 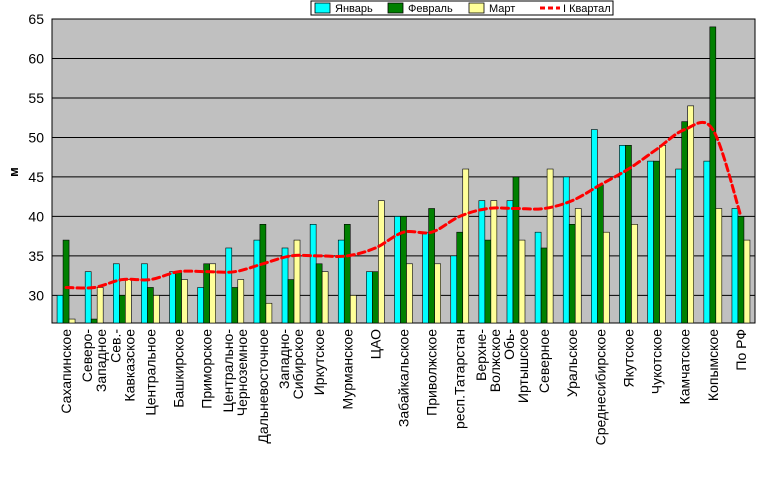 I want to click on x-tick-label: Верхне-Волжское, so click(x=488, y=361).